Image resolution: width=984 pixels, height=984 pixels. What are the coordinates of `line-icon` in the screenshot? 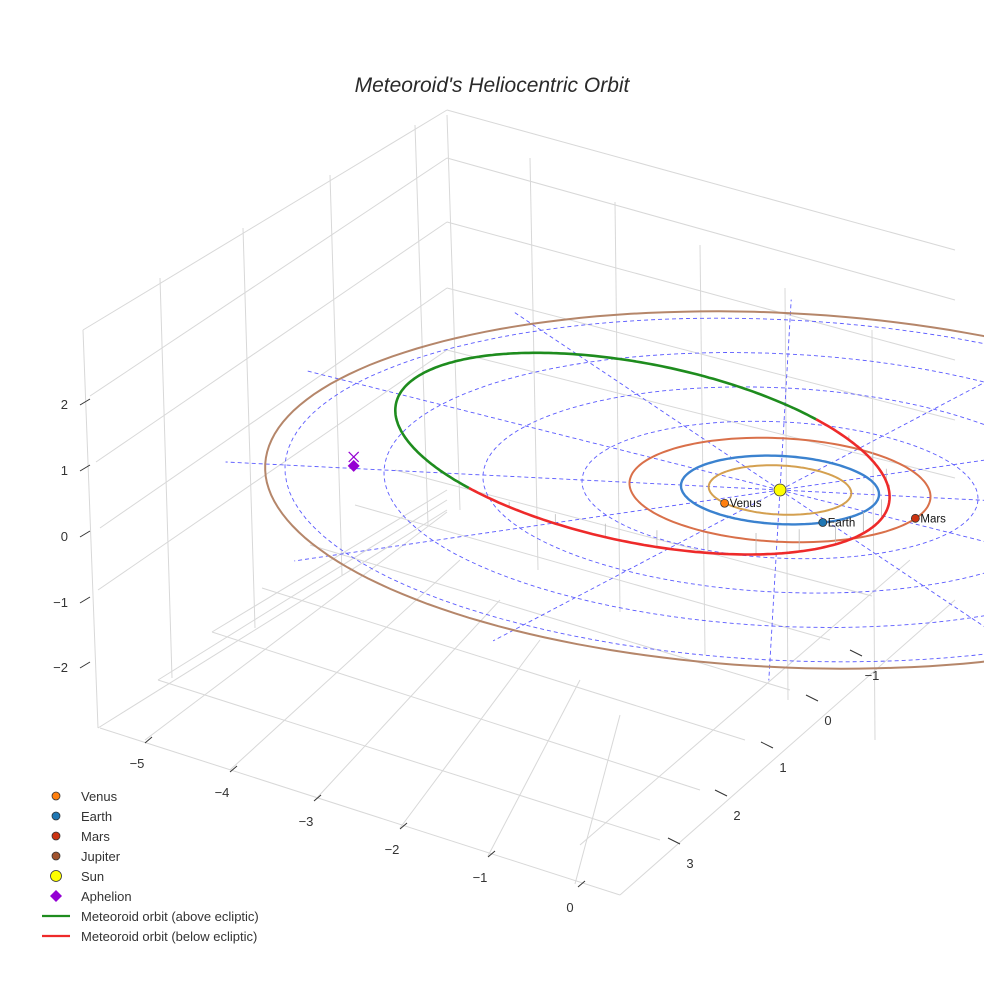 It's located at (56, 936).